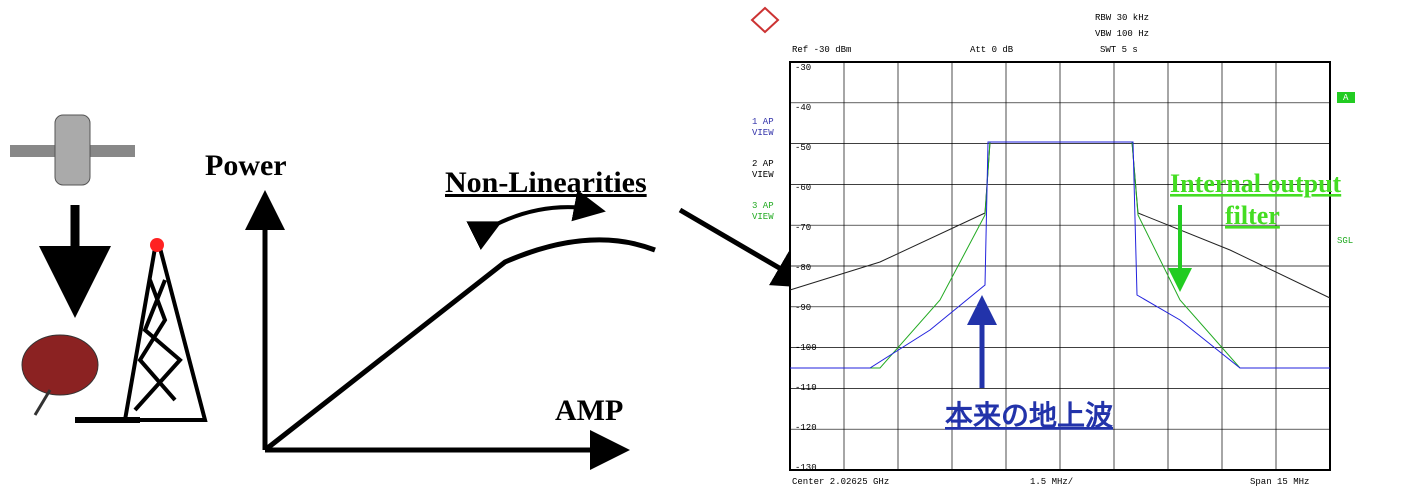 The width and height of the screenshot is (1419, 489). Describe the element at coordinates (803, 108) in the screenshot. I see `level-label: -40` at that location.